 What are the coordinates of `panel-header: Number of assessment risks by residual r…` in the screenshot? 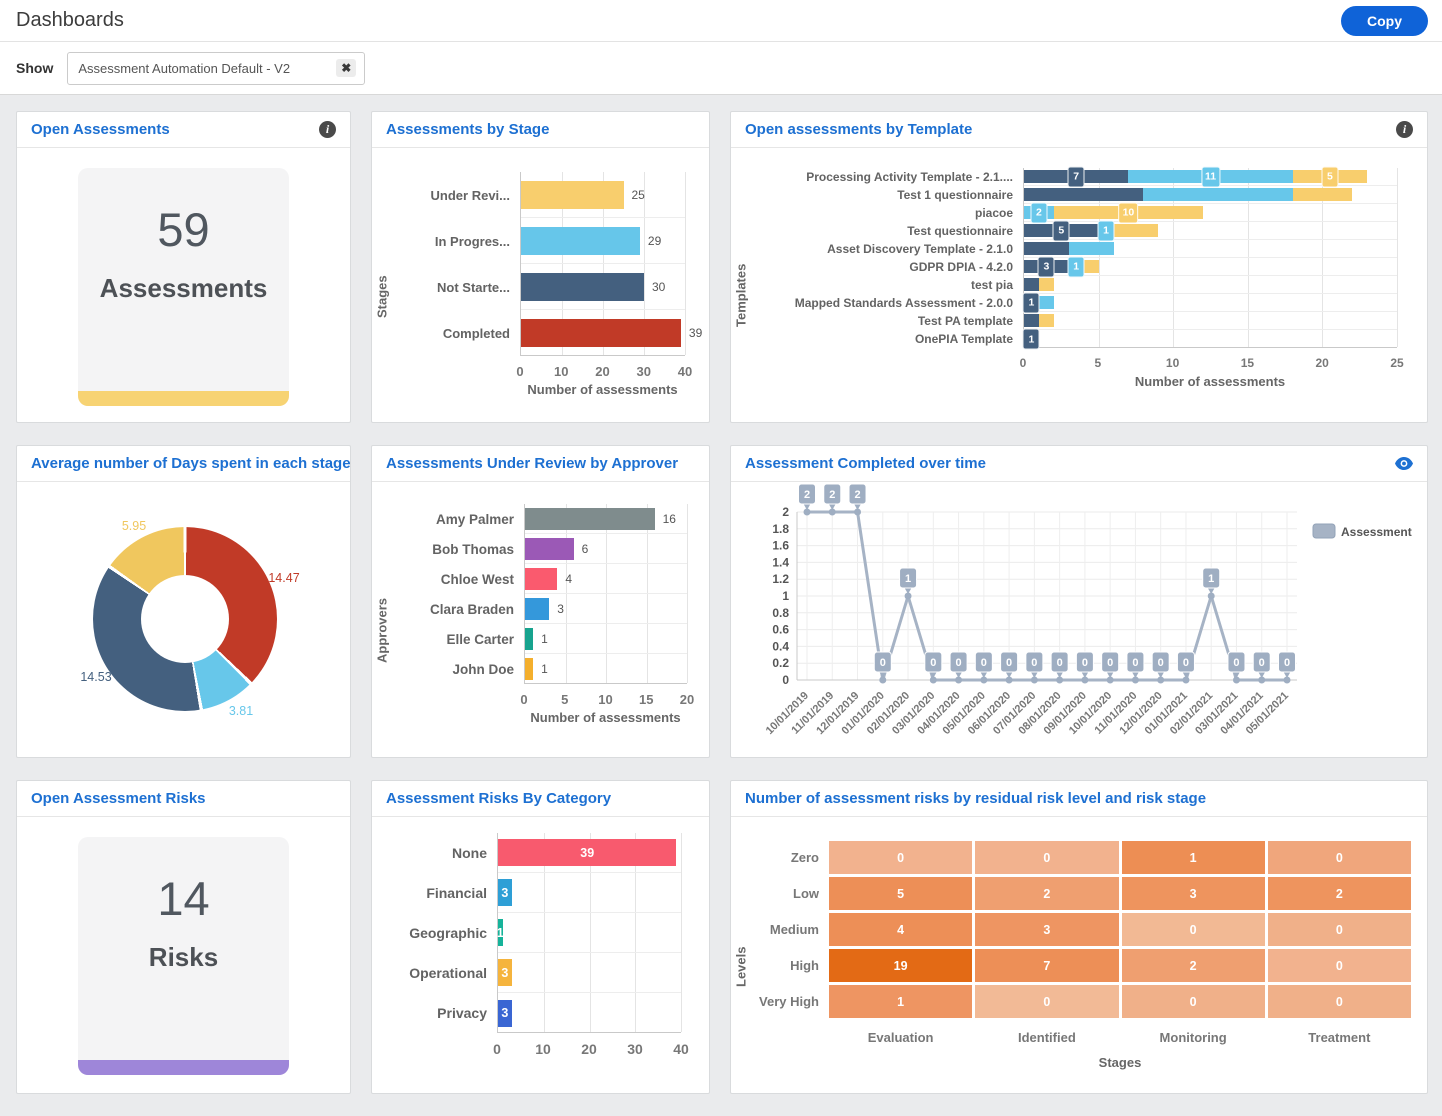 It's located at (1079, 799).